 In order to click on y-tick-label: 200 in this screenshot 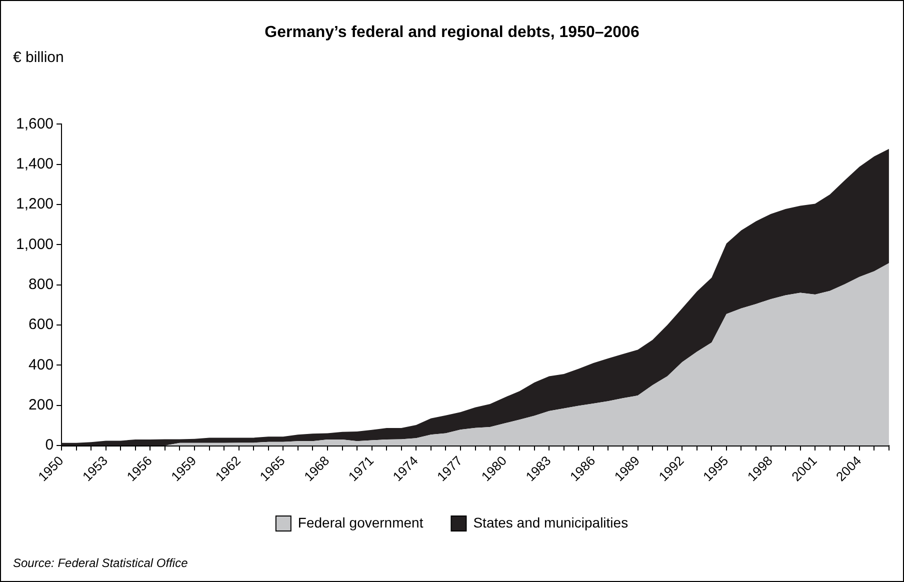, I will do `click(41, 405)`.